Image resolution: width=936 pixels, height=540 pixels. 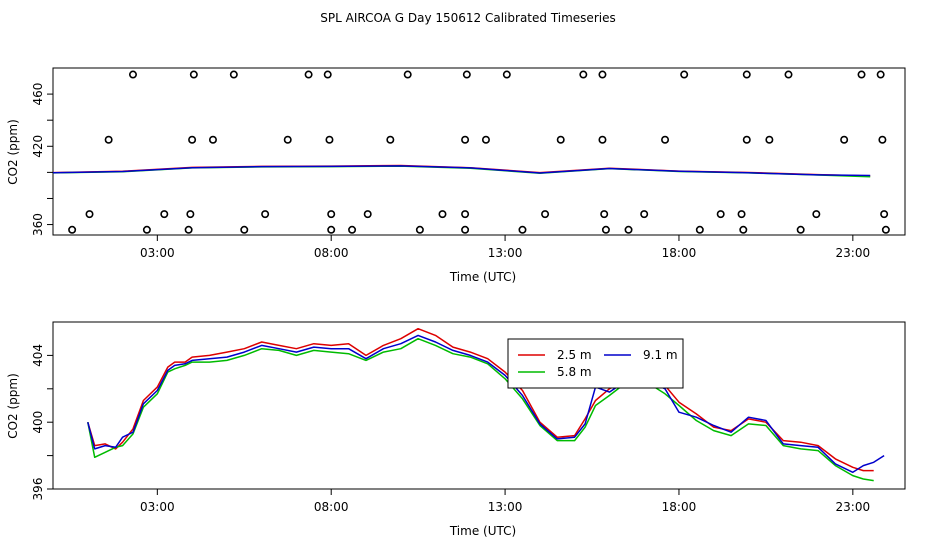 I want to click on legend-label-9-1m: 9.1 m, so click(x=660, y=355).